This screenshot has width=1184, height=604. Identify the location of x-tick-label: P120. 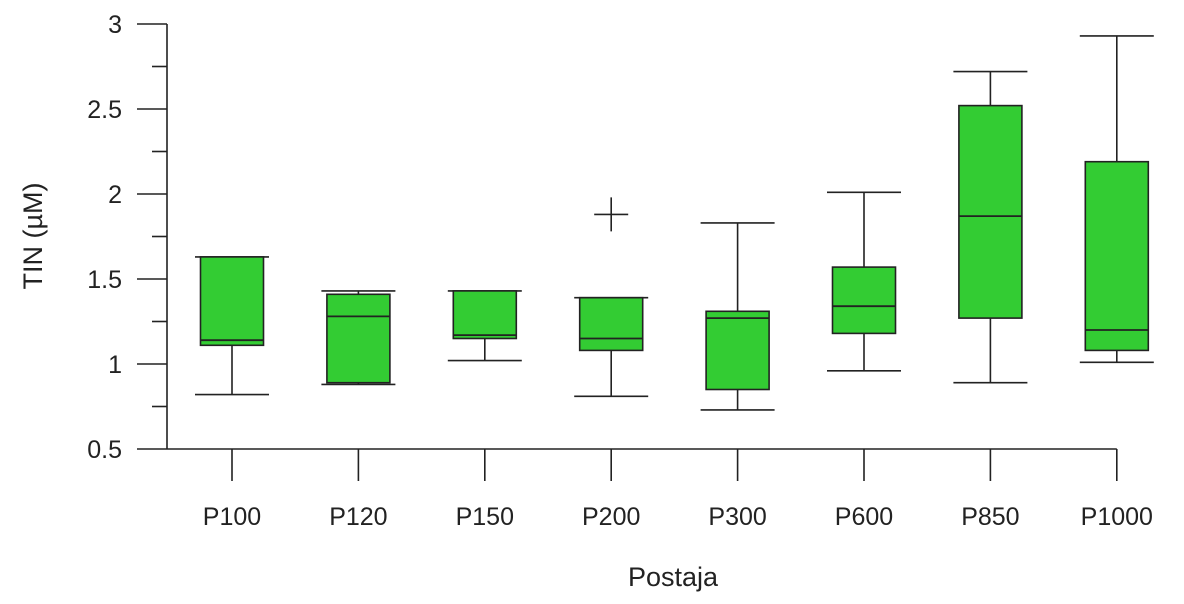
(358, 517).